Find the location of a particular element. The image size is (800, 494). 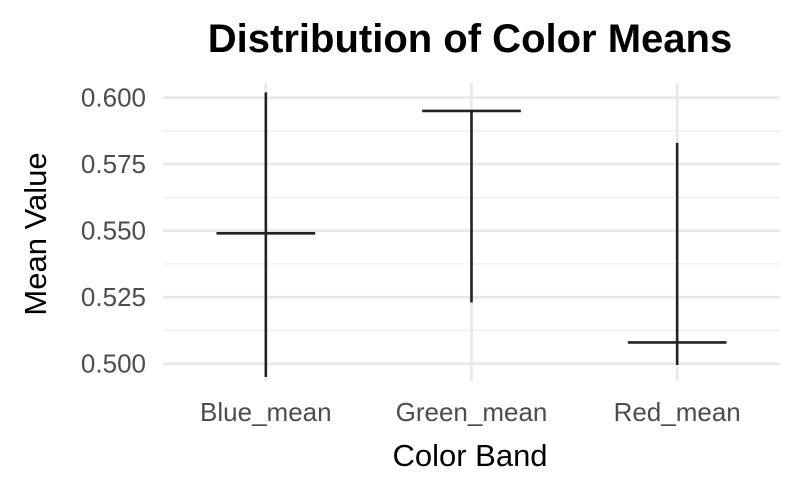

box-Green_mean is located at coordinates (471, 206).